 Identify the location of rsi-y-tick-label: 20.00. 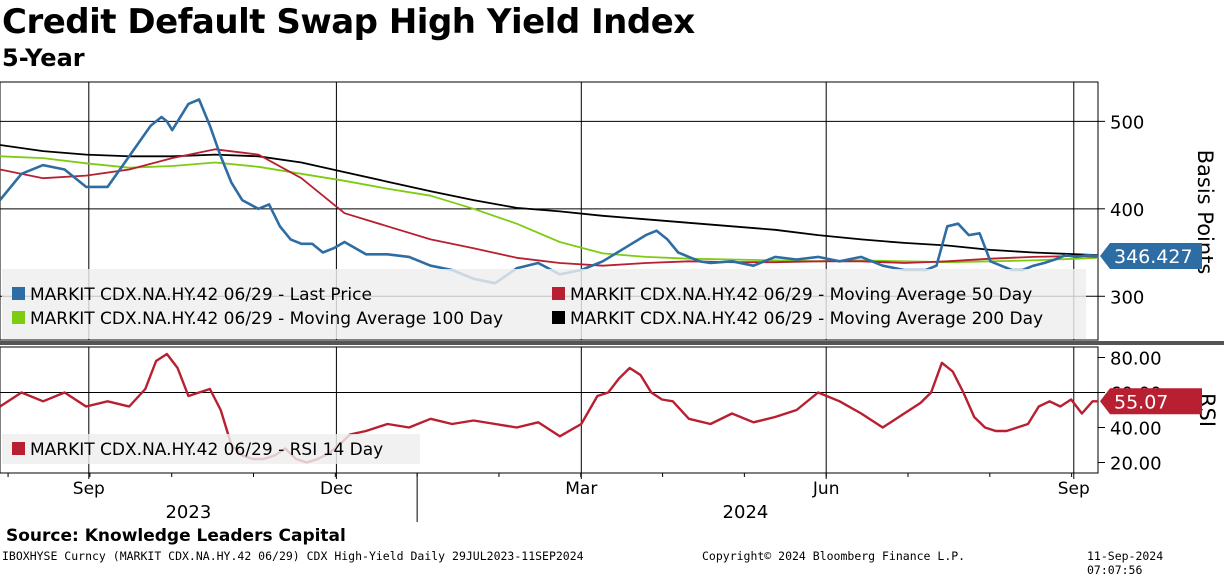
(1136, 464).